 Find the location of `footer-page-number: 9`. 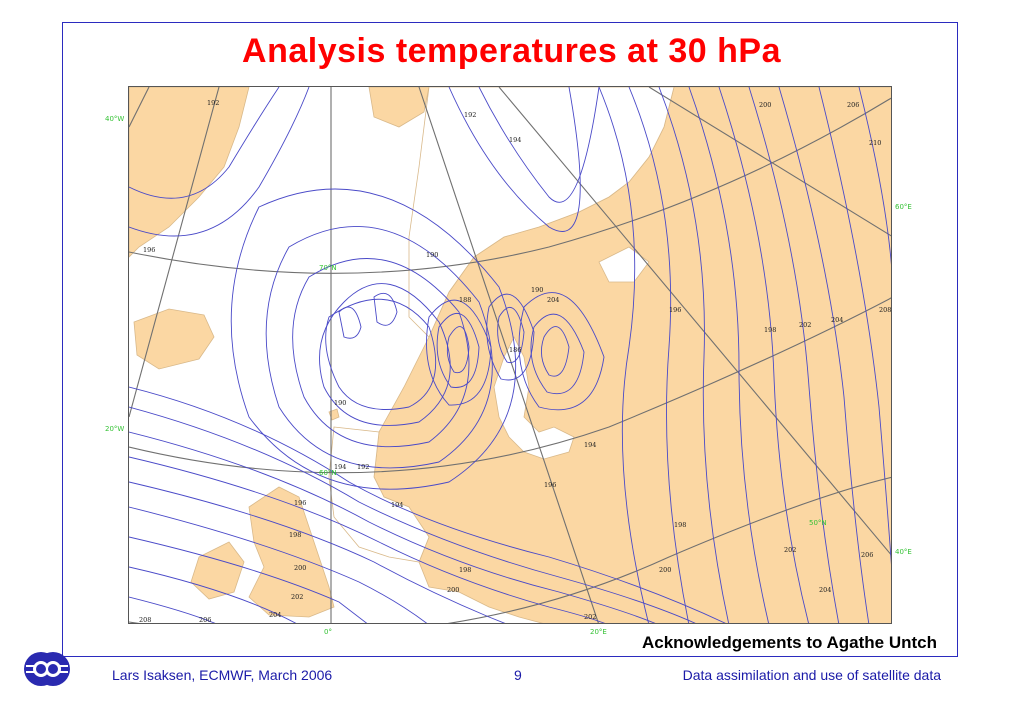

footer-page-number: 9 is located at coordinates (518, 675).